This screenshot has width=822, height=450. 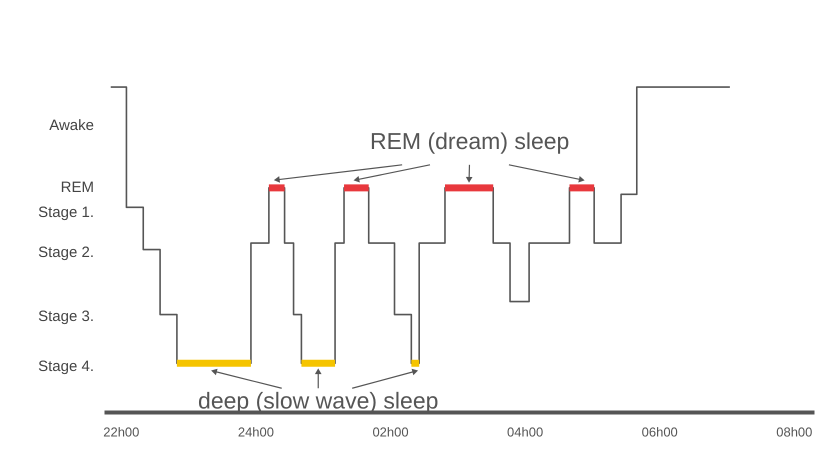 I want to click on text: Awake, so click(x=71, y=125).